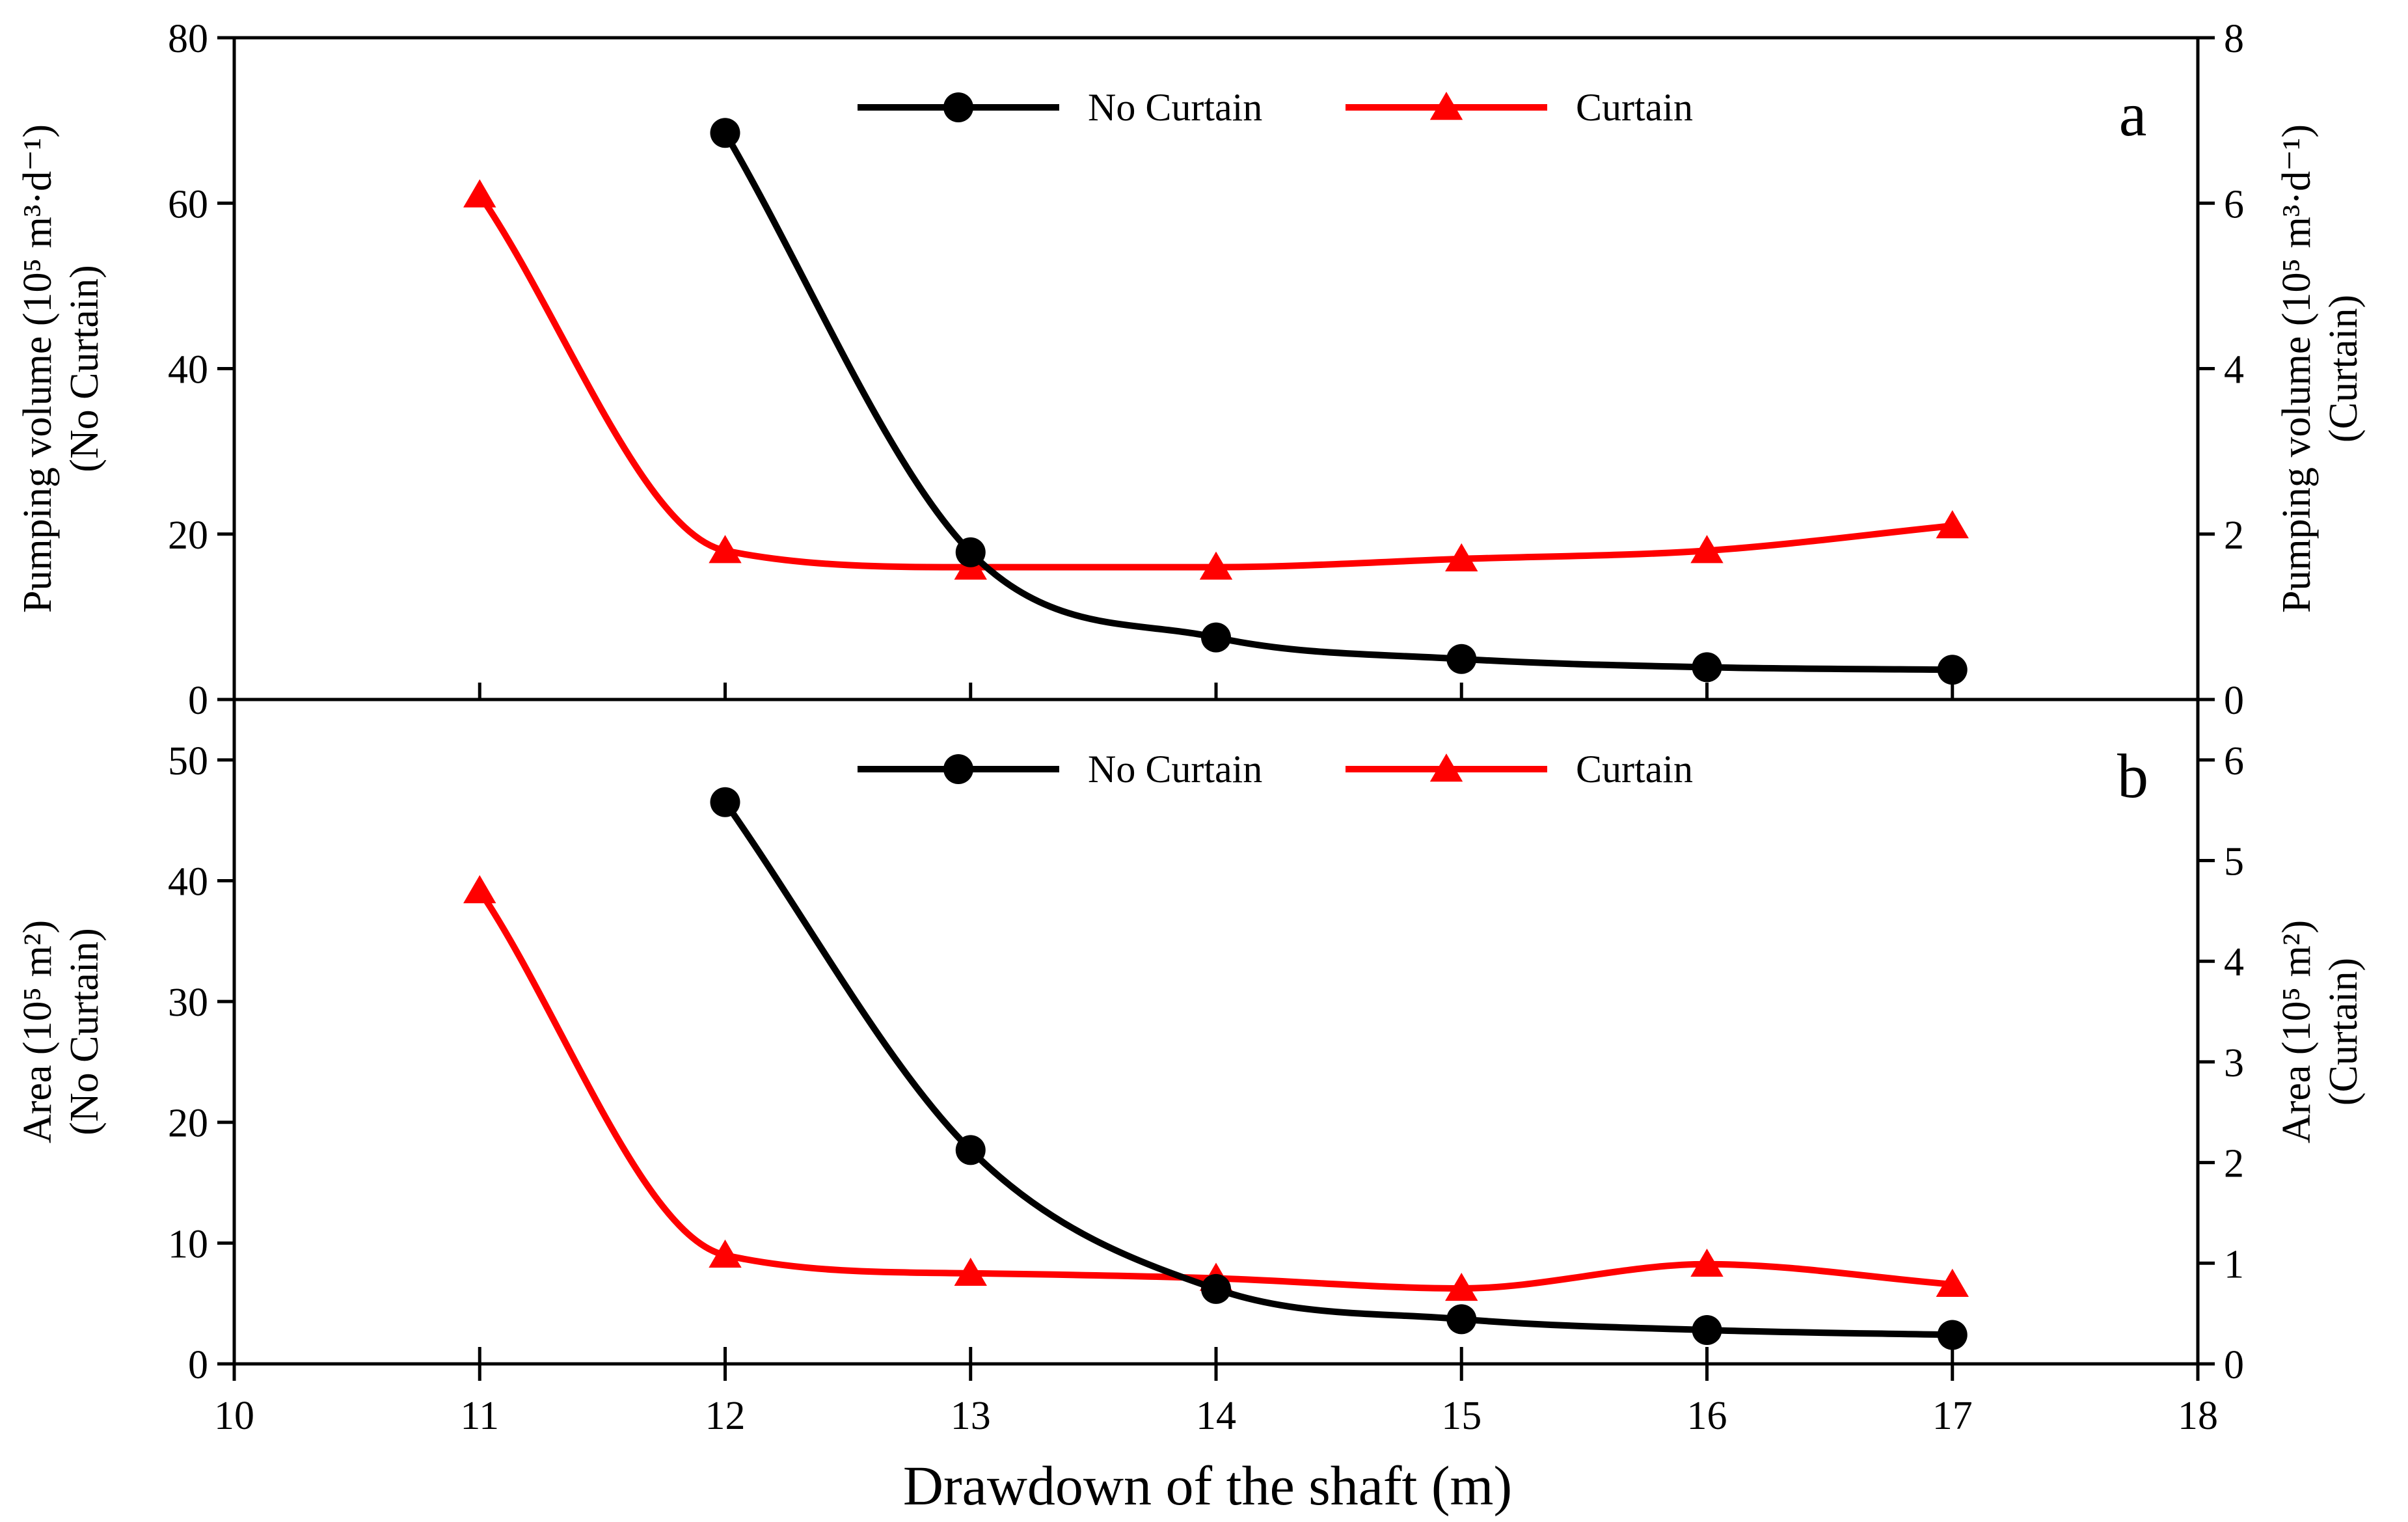 Image resolution: width=2408 pixels, height=1522 pixels. What do you see at coordinates (2133, 114) in the screenshot?
I see `panel-letter: a` at bounding box center [2133, 114].